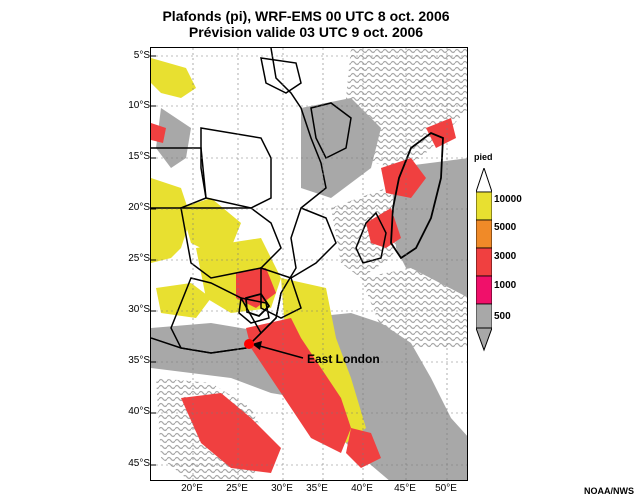 This screenshot has width=640, height=500. Describe the element at coordinates (417, 195) in the screenshot. I see `madagascar-outline` at that location.